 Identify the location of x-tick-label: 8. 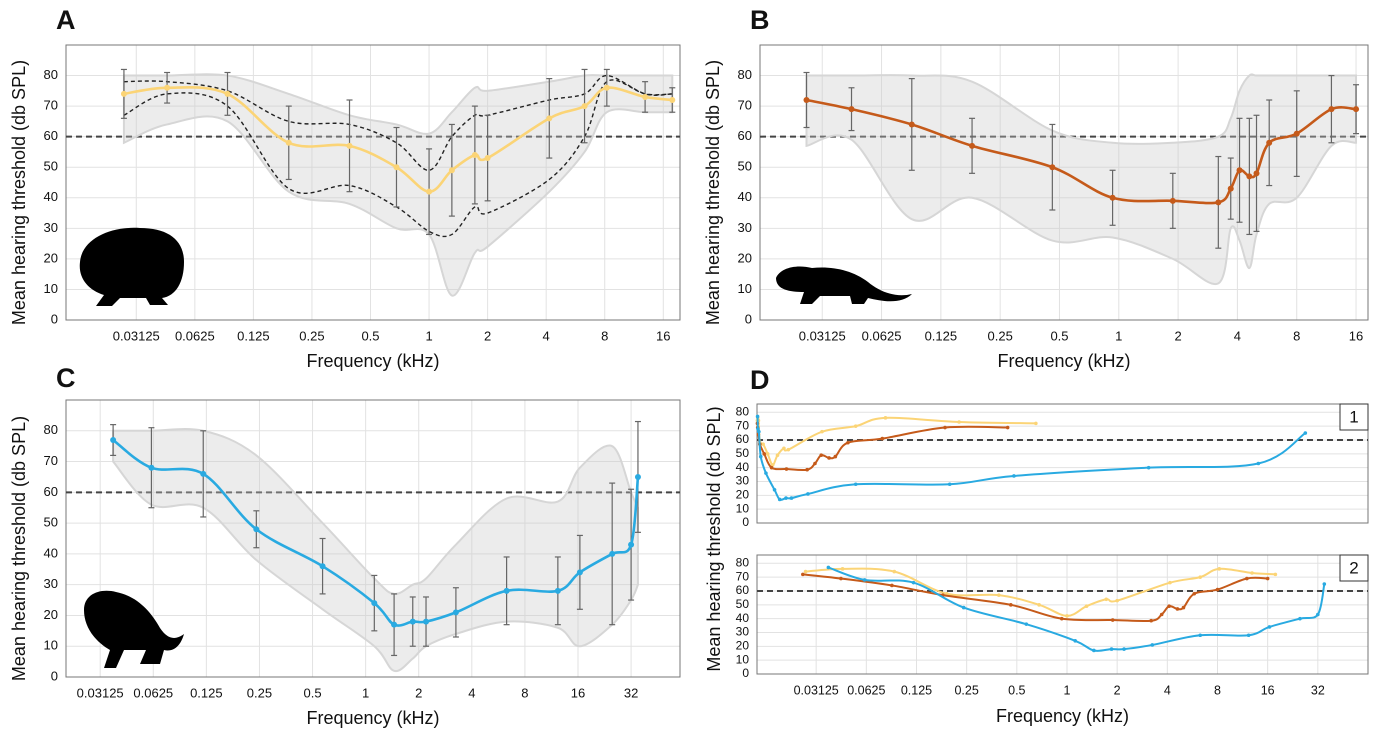
(524, 692).